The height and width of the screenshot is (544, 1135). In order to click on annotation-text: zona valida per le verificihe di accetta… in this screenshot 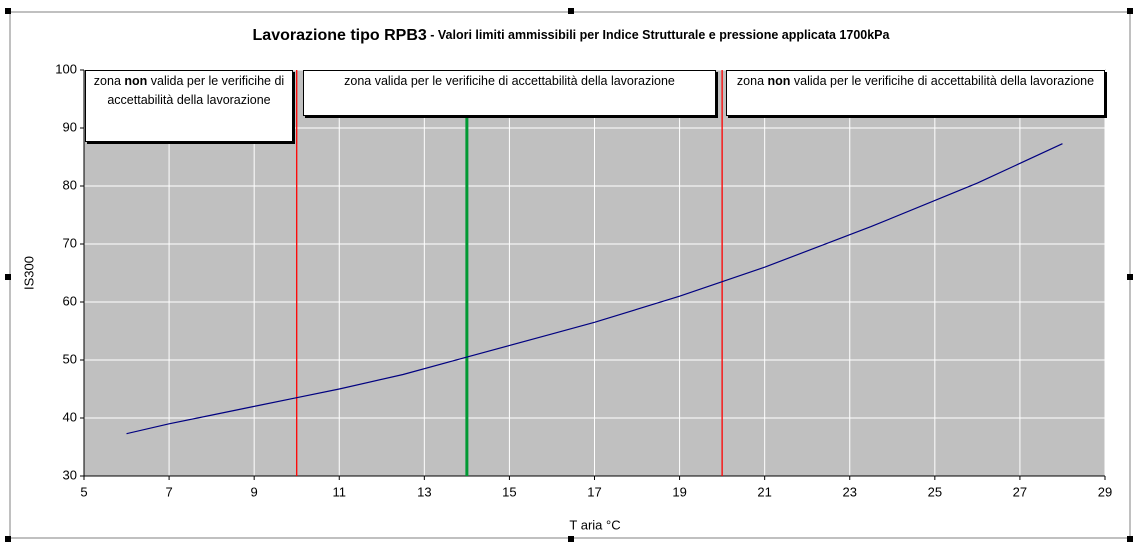, I will do `click(509, 81)`.